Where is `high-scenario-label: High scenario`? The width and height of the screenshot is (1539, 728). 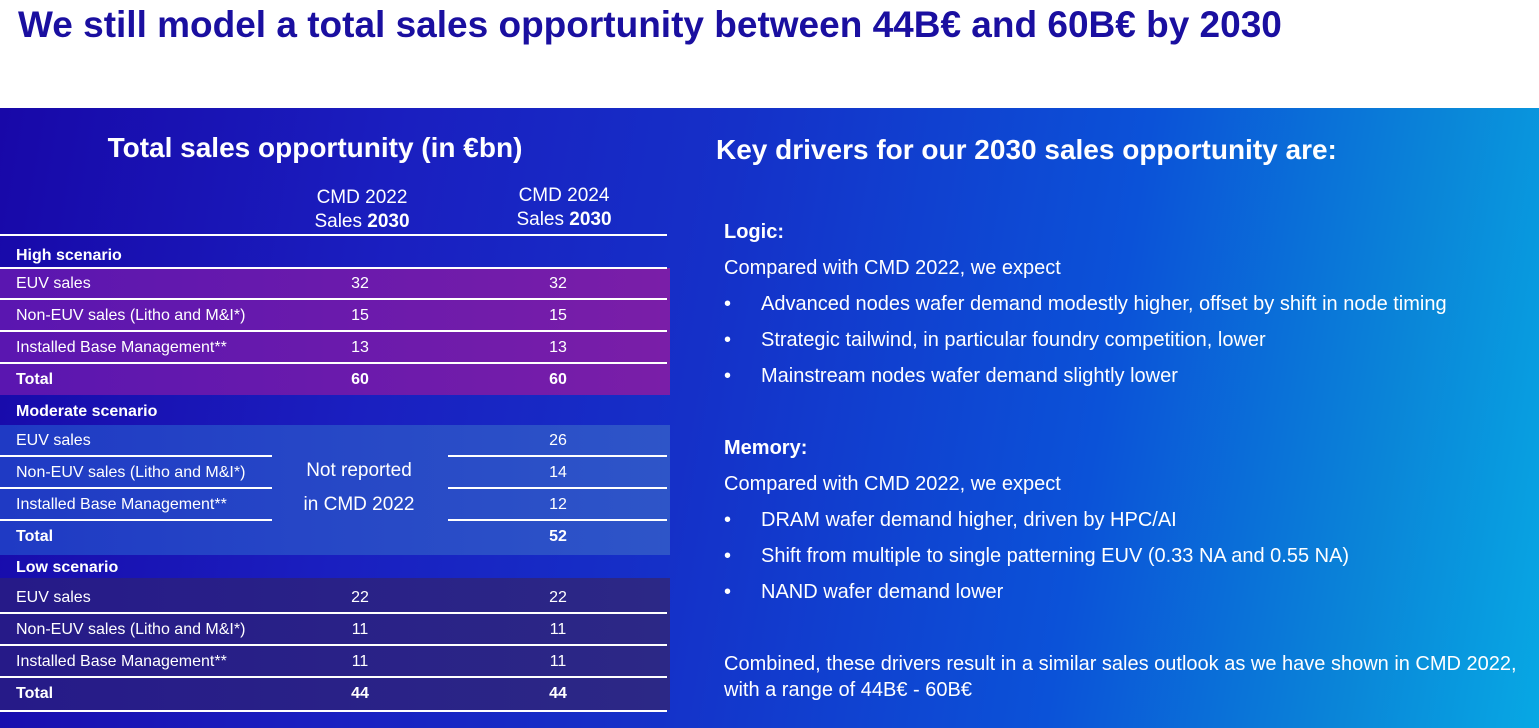
high-scenario-label: High scenario is located at coordinates (69, 255).